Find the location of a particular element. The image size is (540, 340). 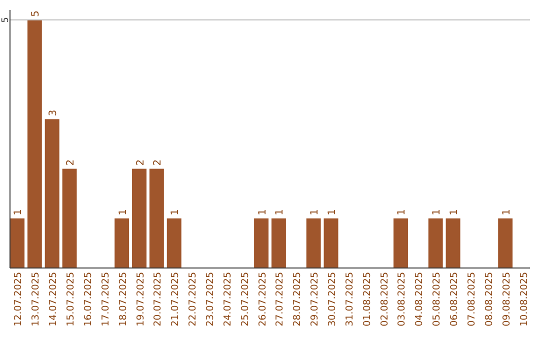

x-tick-label: 15.07.2025 is located at coordinates (71, 299).